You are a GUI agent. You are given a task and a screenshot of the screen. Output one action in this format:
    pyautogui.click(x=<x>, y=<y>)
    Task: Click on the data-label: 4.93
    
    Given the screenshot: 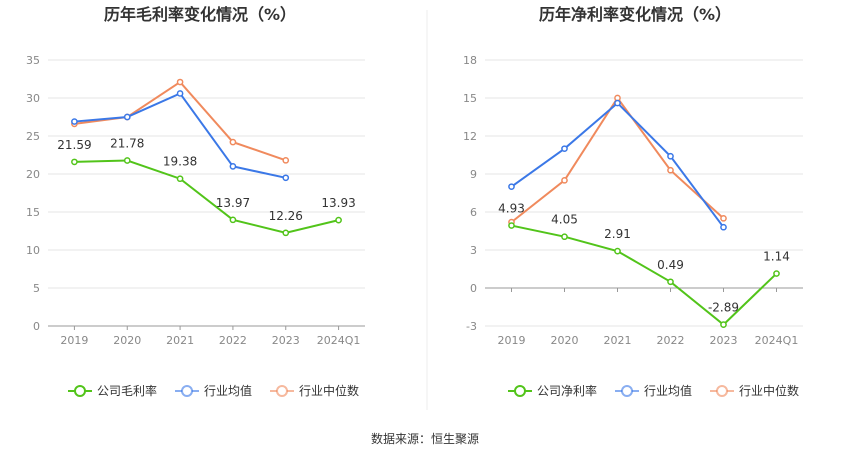 What is the action you would take?
    pyautogui.click(x=511, y=209)
    